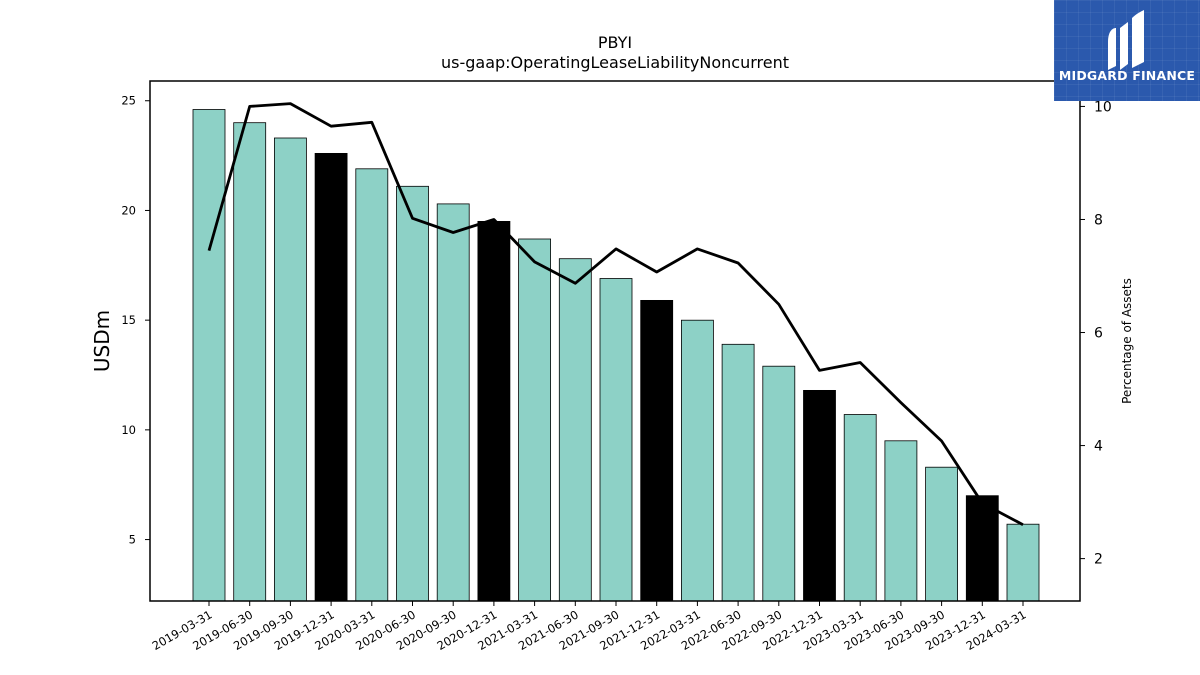 The height and width of the screenshot is (675, 1200). What do you see at coordinates (1098, 220) in the screenshot?
I see `y2-tick-label: 8` at bounding box center [1098, 220].